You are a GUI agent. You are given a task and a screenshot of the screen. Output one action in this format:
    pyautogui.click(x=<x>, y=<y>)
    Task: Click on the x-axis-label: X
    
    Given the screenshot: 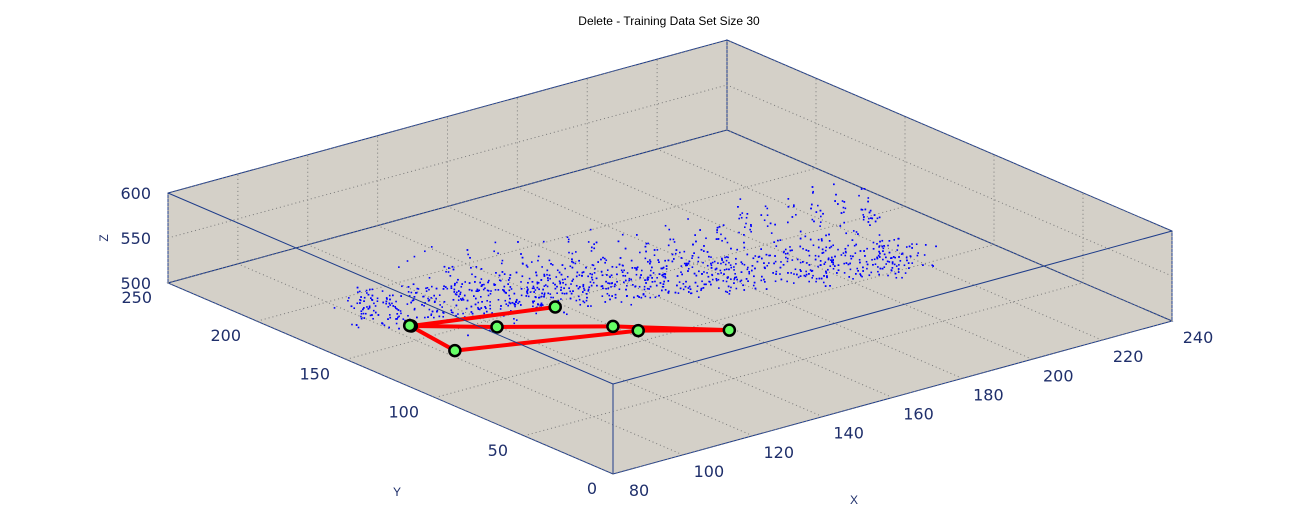 What is the action you would take?
    pyautogui.click(x=854, y=500)
    